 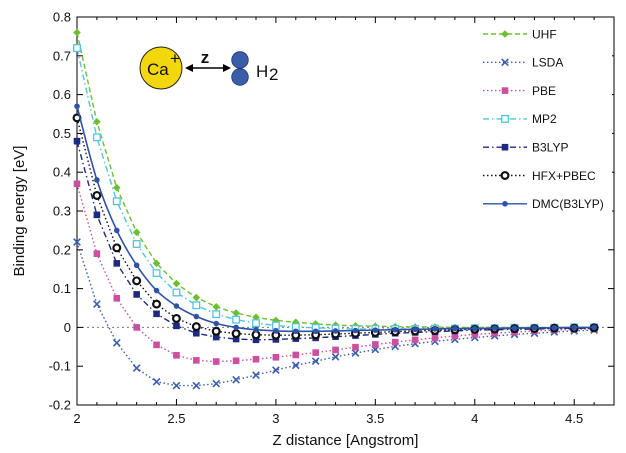 I want to click on y-tick-label: 0.2, so click(x=62, y=249).